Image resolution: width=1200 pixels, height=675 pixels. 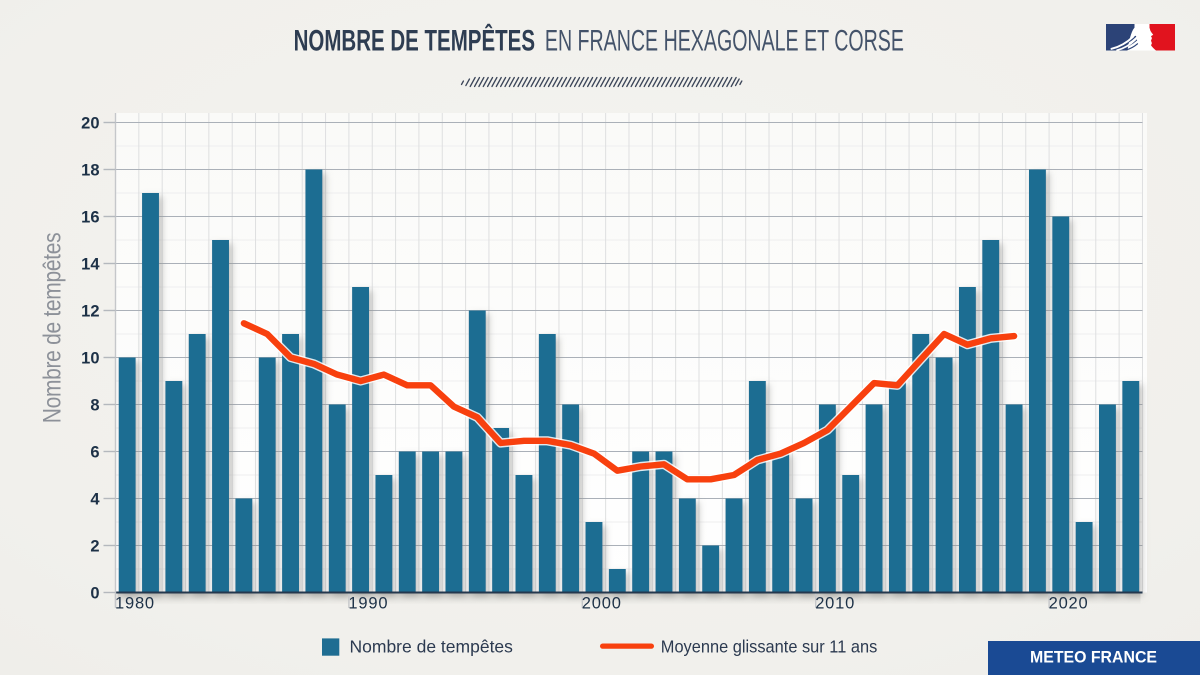 What do you see at coordinates (94, 547) in the screenshot?
I see `svg-text: 2` at bounding box center [94, 547].